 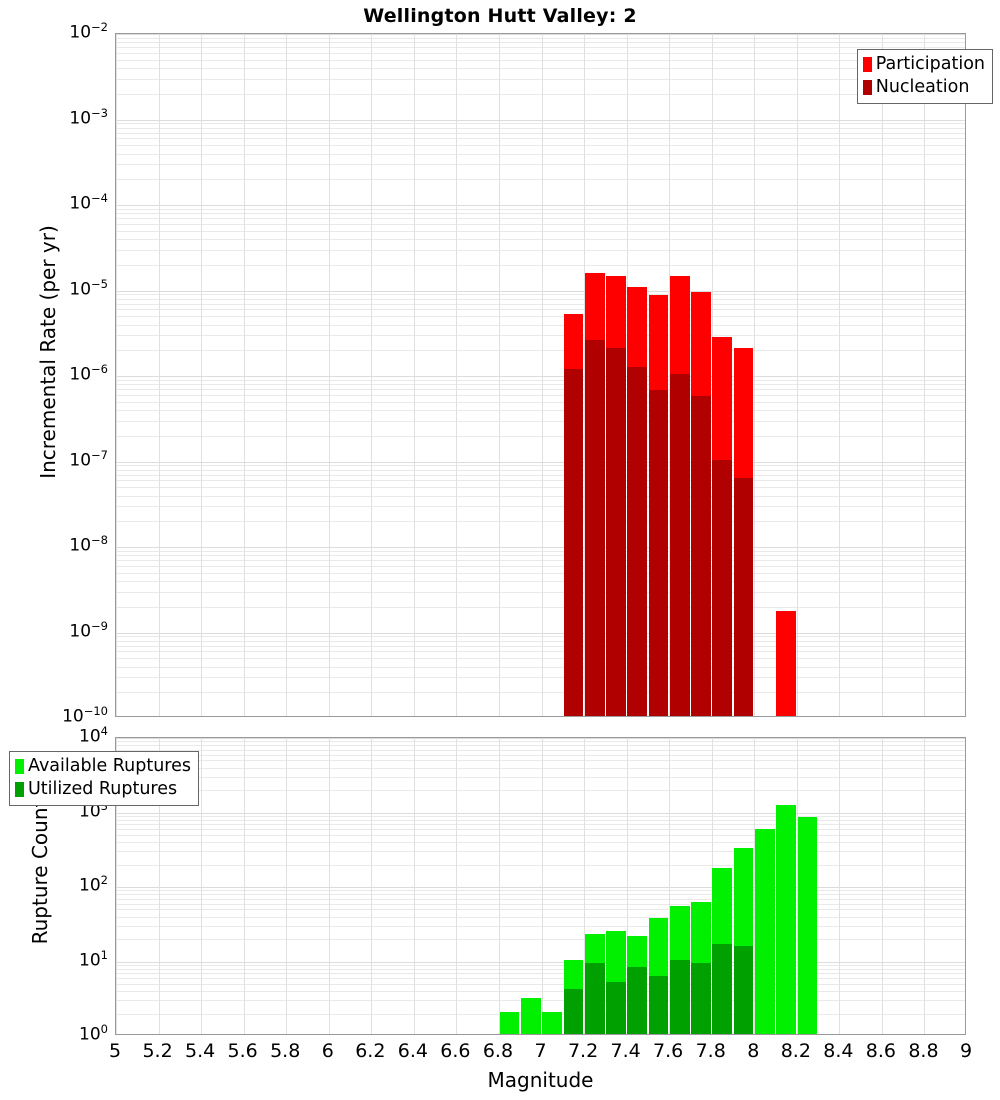 I want to click on y-tick-label: 10⁻⁵, so click(x=88, y=288).